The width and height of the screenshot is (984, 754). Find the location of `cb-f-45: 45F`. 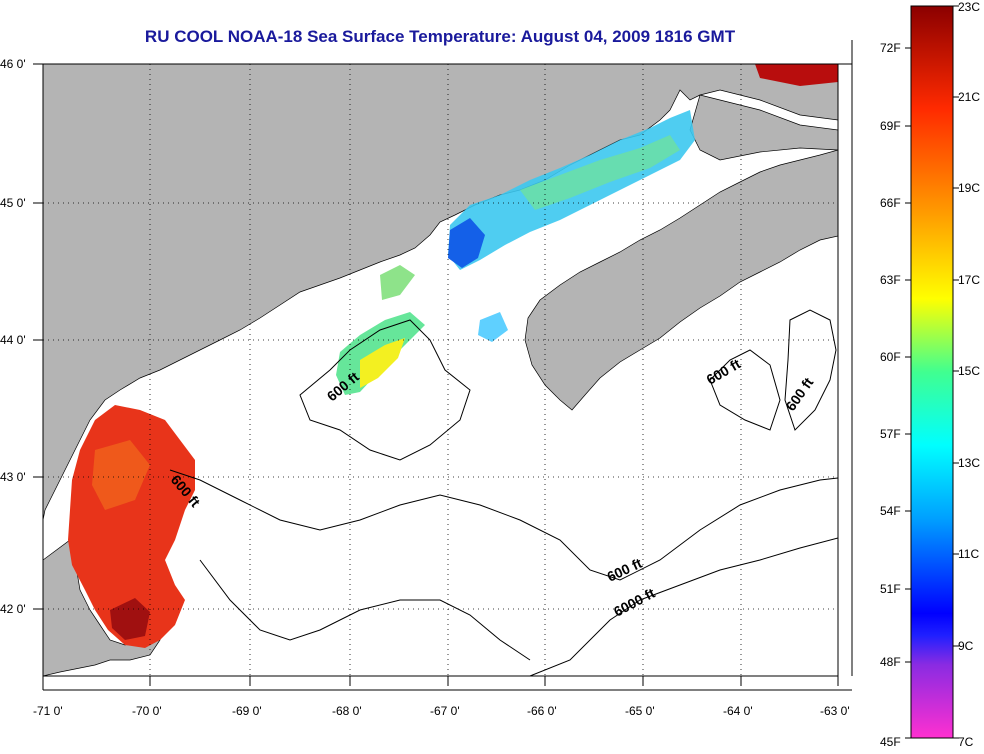

cb-f-45: 45F is located at coordinates (890, 742).